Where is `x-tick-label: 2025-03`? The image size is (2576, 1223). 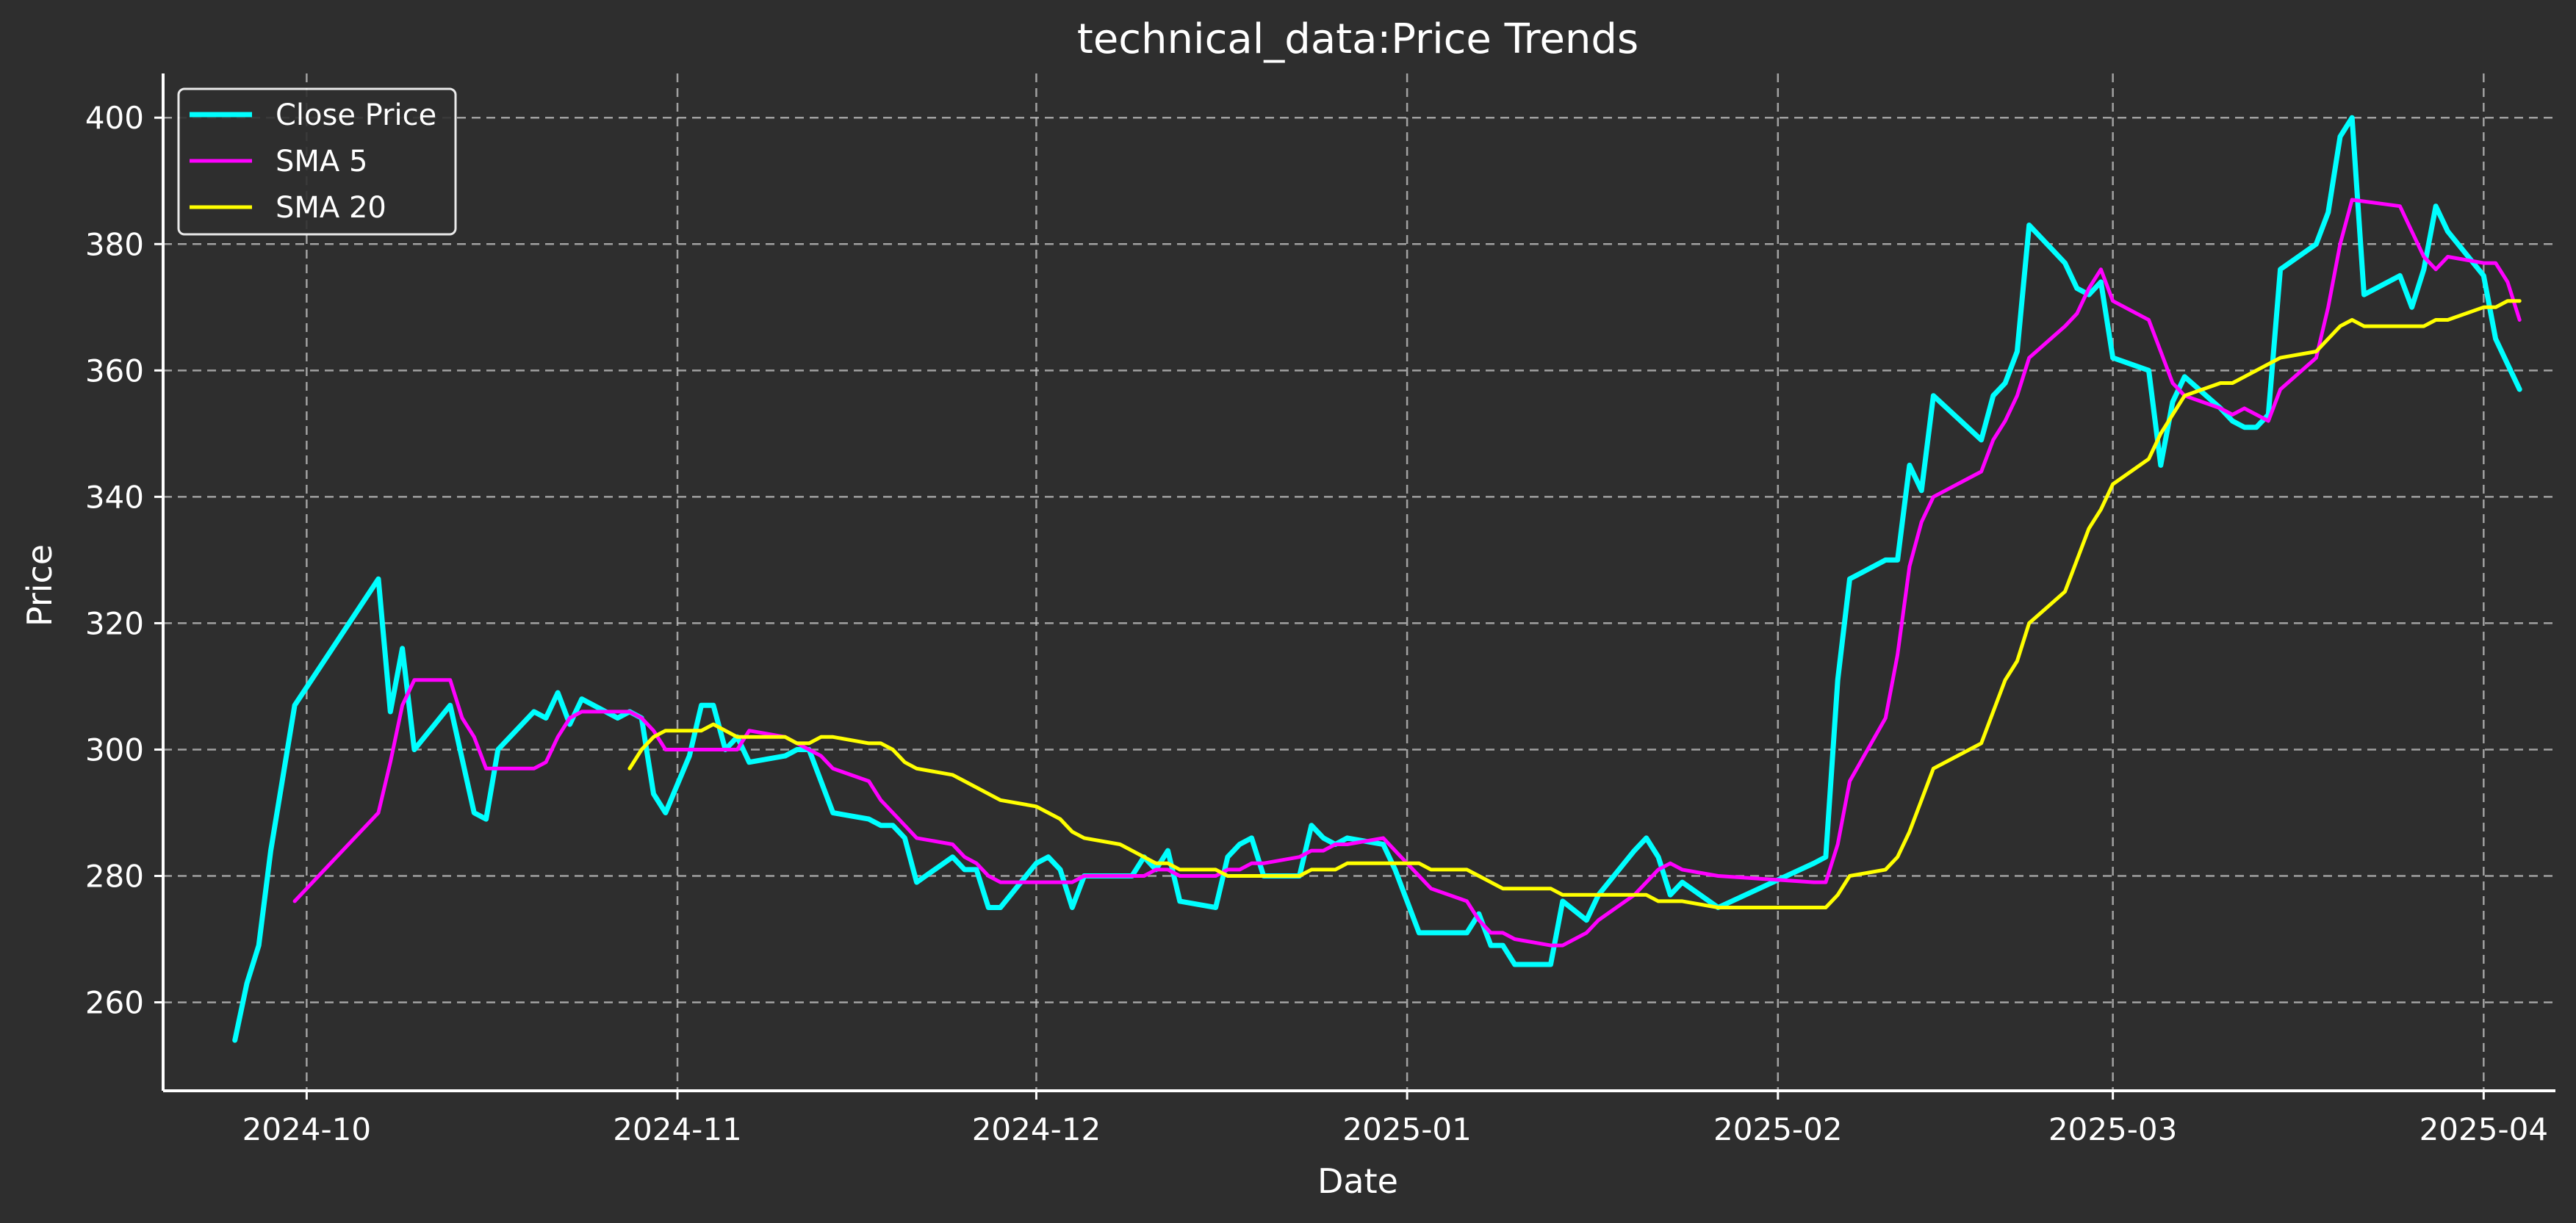
x-tick-label: 2025-03 is located at coordinates (2113, 1129).